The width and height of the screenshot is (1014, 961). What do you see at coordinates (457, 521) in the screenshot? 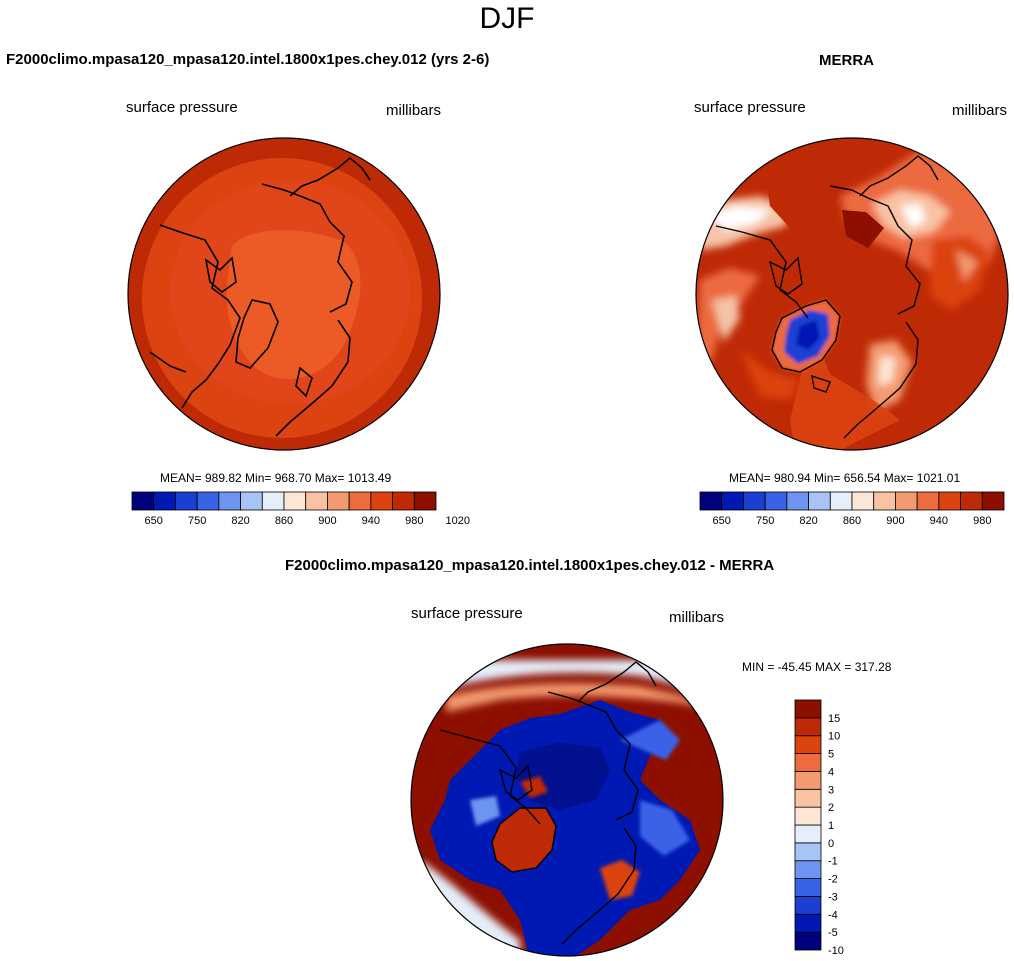
I see `panel1-colorbar-tick-label: 1020` at bounding box center [457, 521].